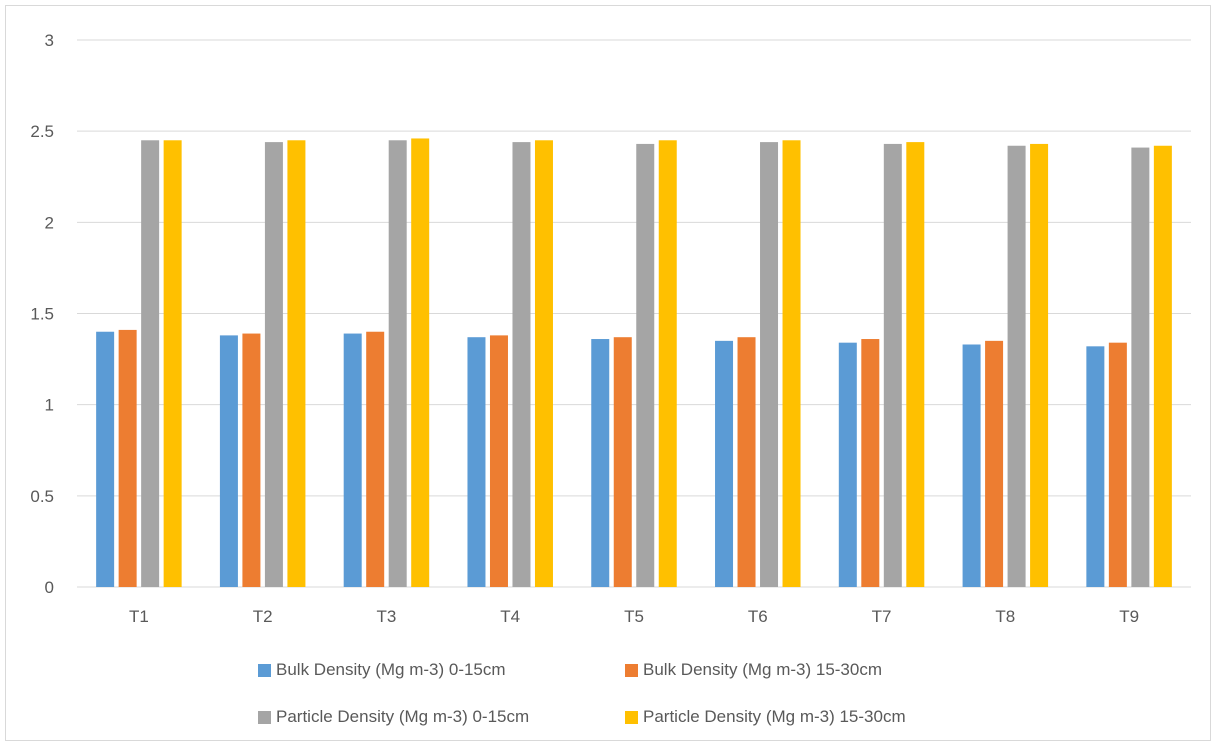  Describe the element at coordinates (49, 405) in the screenshot. I see `y-tick-label: 1` at that location.